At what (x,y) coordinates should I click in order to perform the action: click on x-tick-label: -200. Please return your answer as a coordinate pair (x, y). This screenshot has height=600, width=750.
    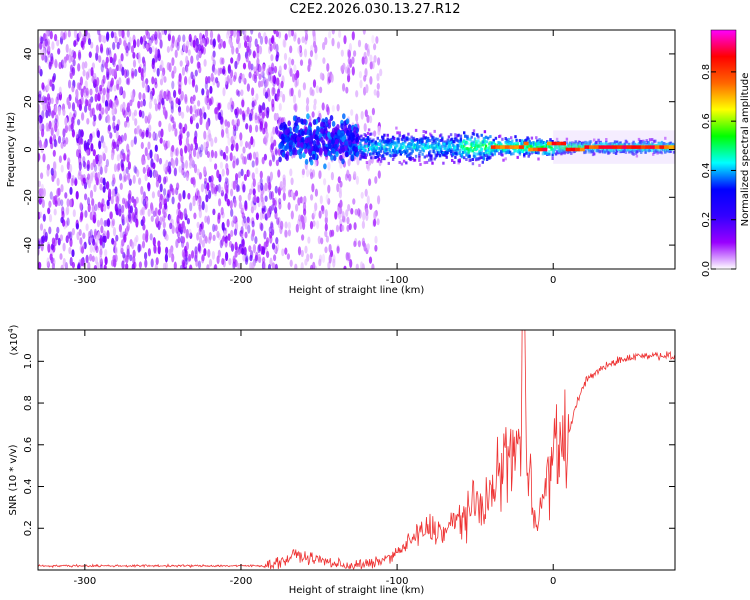
    Looking at the image, I should click on (241, 581).